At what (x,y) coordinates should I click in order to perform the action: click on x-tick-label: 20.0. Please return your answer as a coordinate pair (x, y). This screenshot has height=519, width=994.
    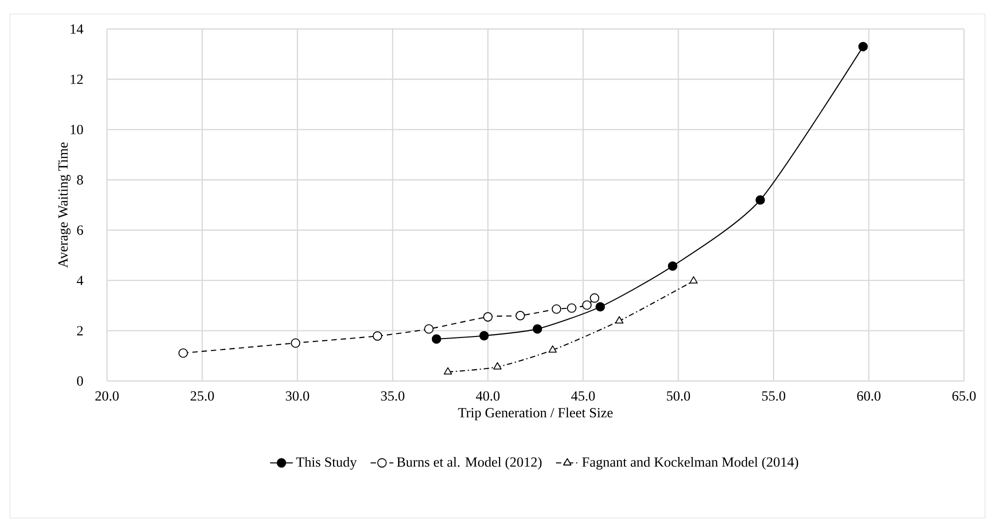
    Looking at the image, I should click on (107, 396).